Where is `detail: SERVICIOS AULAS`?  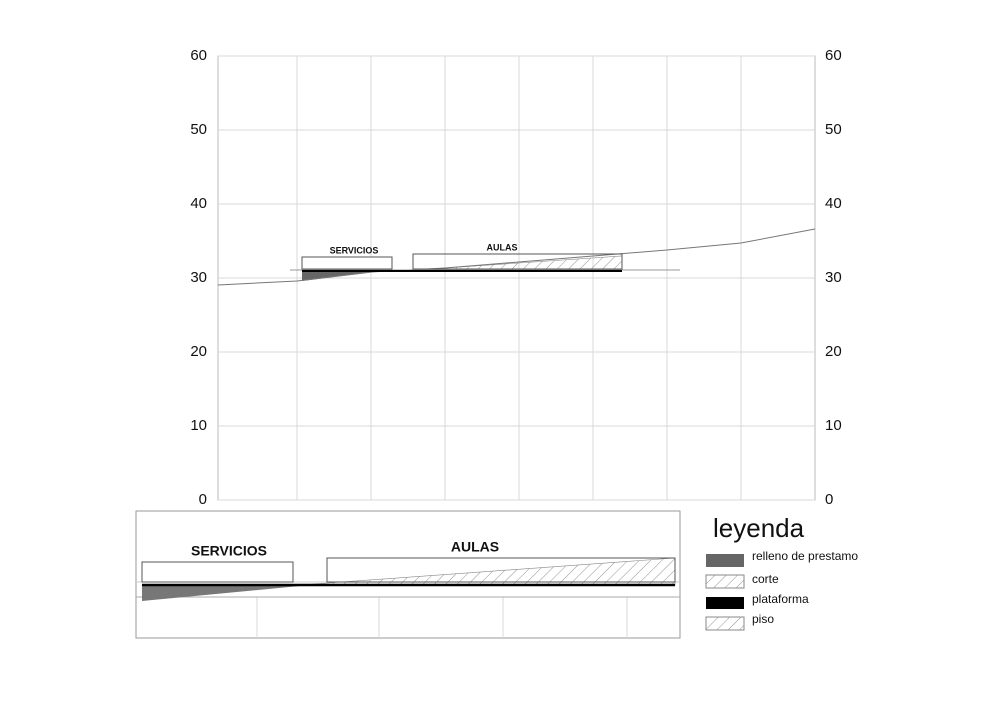
detail: SERVICIOS AULAS is located at coordinates (408, 574).